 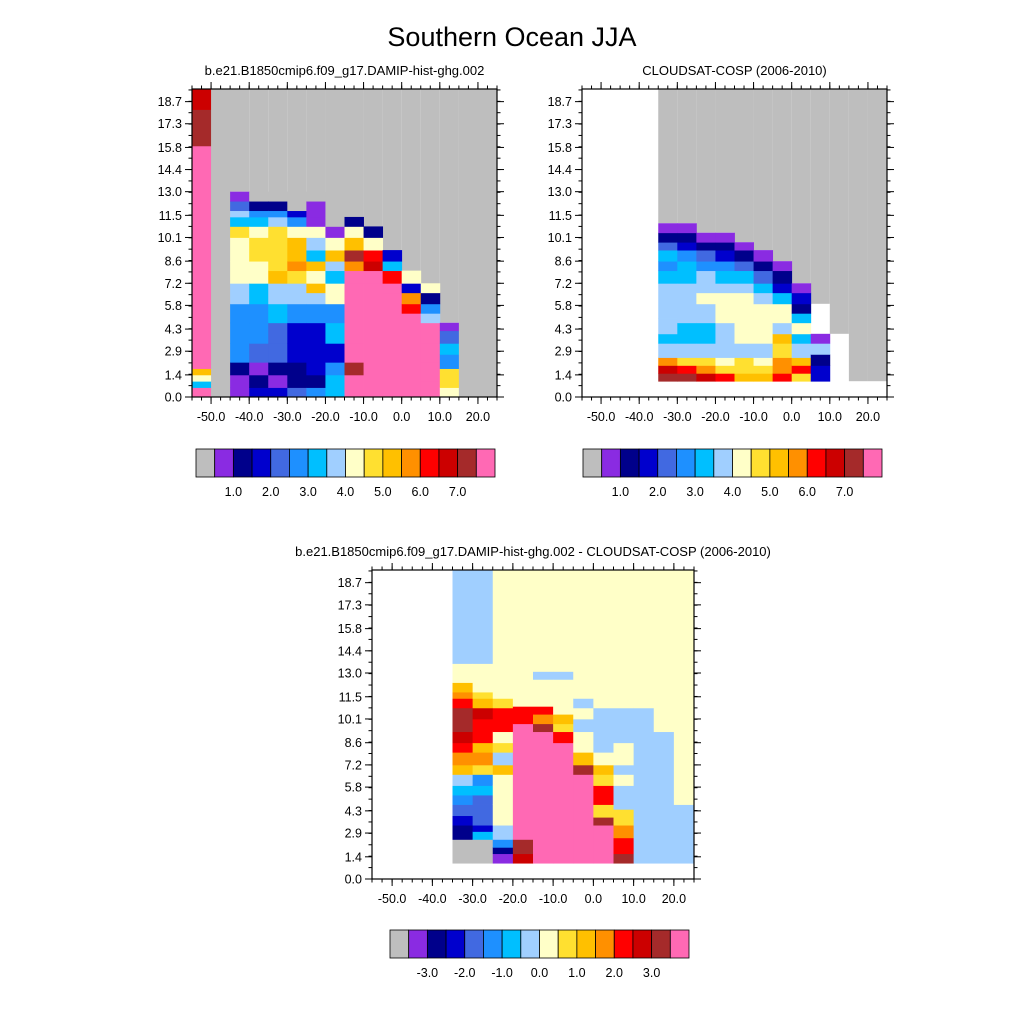 I want to click on colorbar-label: 4.0, so click(x=732, y=492).